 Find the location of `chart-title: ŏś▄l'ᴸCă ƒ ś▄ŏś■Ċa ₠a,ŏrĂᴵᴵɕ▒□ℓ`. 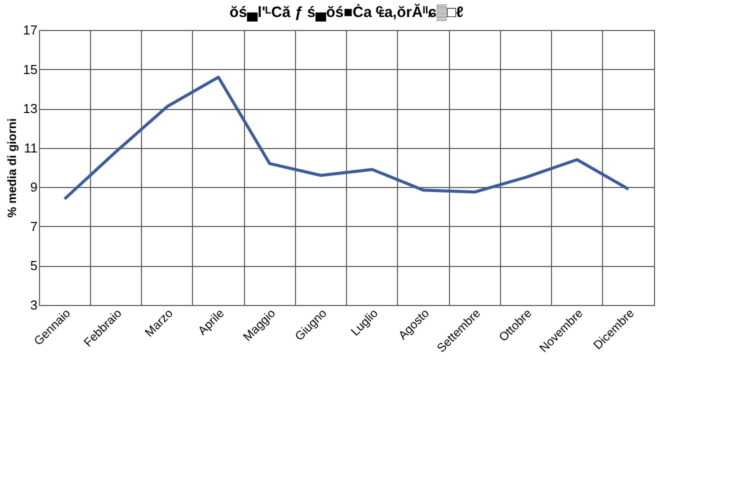

chart-title: ŏś▄l'ᴸCă ƒ ś▄ŏś■Ċa ₠a,ŏrĂᴵᴵɕ▒□ℓ is located at coordinates (347, 12).